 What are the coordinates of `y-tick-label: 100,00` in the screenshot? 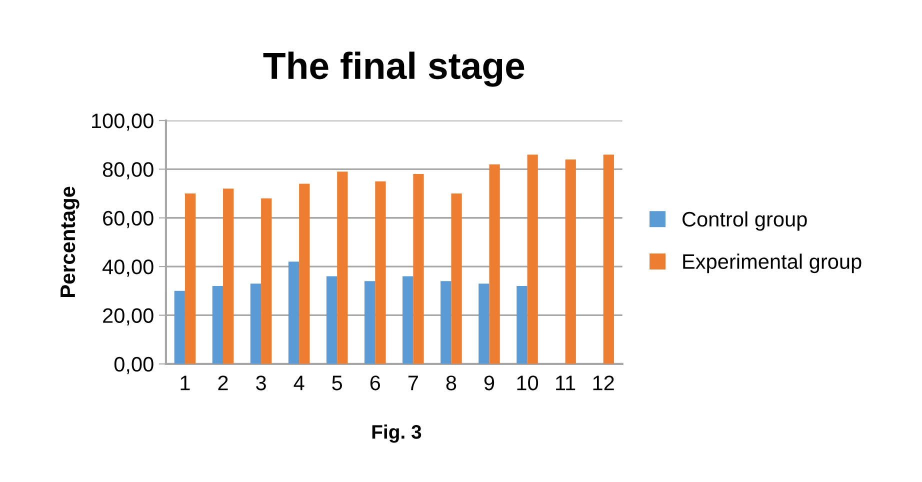 It's located at (123, 122).